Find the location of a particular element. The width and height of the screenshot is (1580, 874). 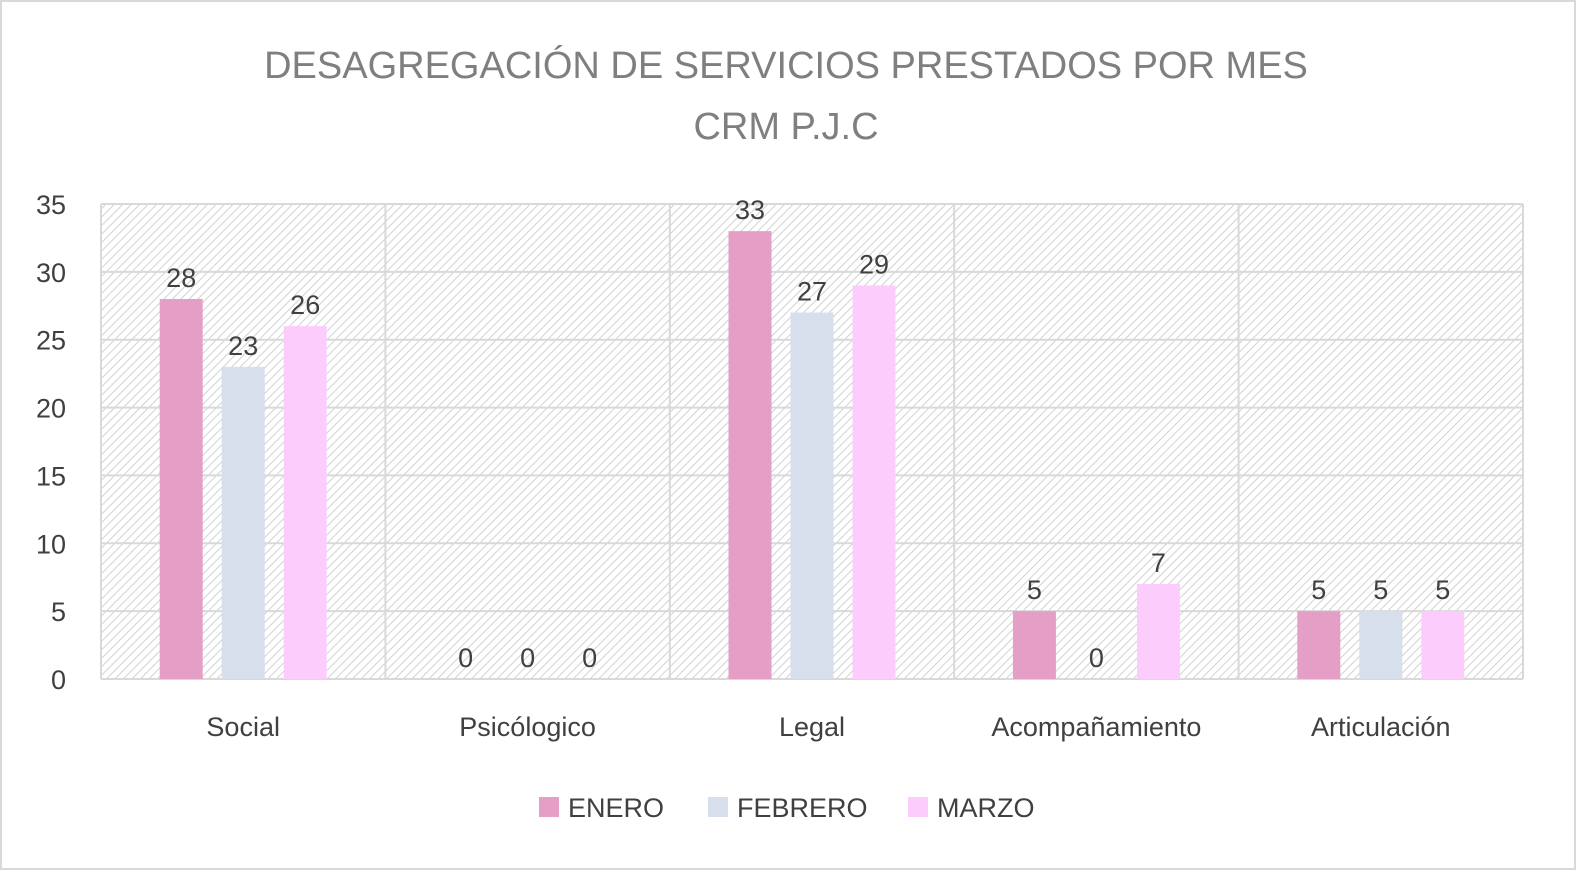

y-tick-label: 30 is located at coordinates (51, 273).